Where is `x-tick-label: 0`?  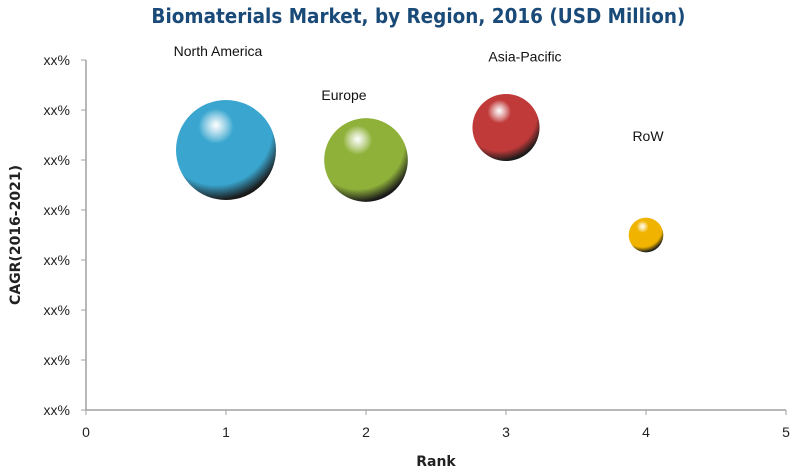
x-tick-label: 0 is located at coordinates (86, 432).